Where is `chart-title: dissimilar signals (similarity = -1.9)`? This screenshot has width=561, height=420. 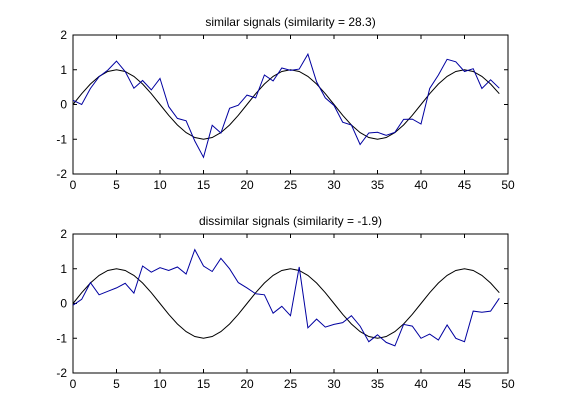 chart-title: dissimilar signals (similarity = -1.9) is located at coordinates (290, 221).